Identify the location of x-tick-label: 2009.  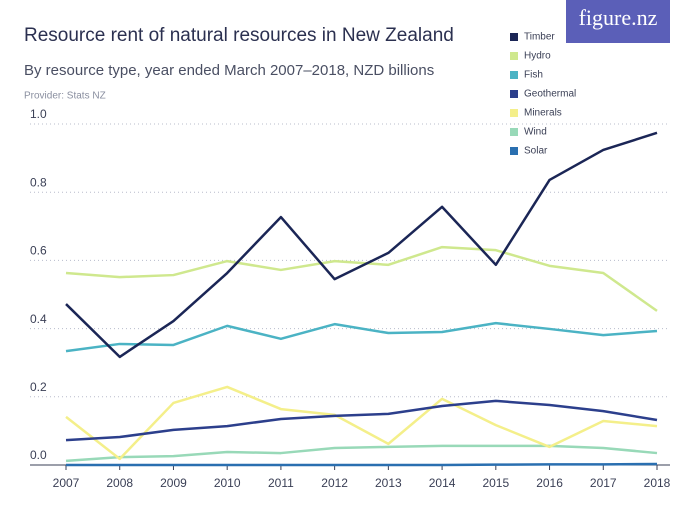
(173, 483).